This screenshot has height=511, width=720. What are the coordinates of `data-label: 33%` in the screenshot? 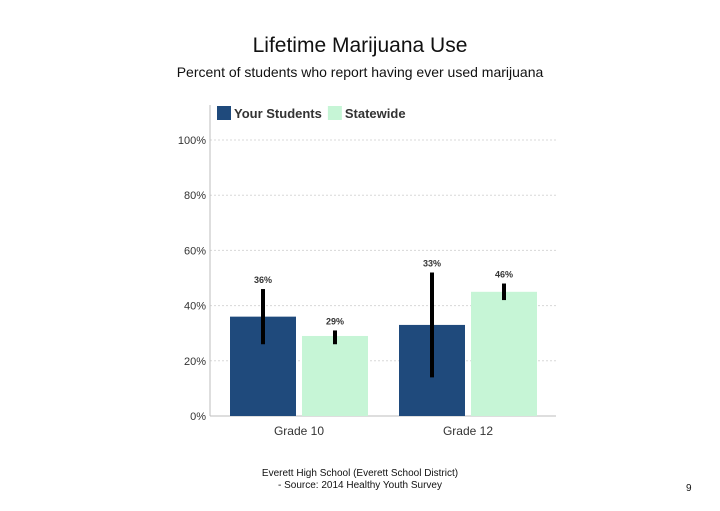 It's located at (432, 263).